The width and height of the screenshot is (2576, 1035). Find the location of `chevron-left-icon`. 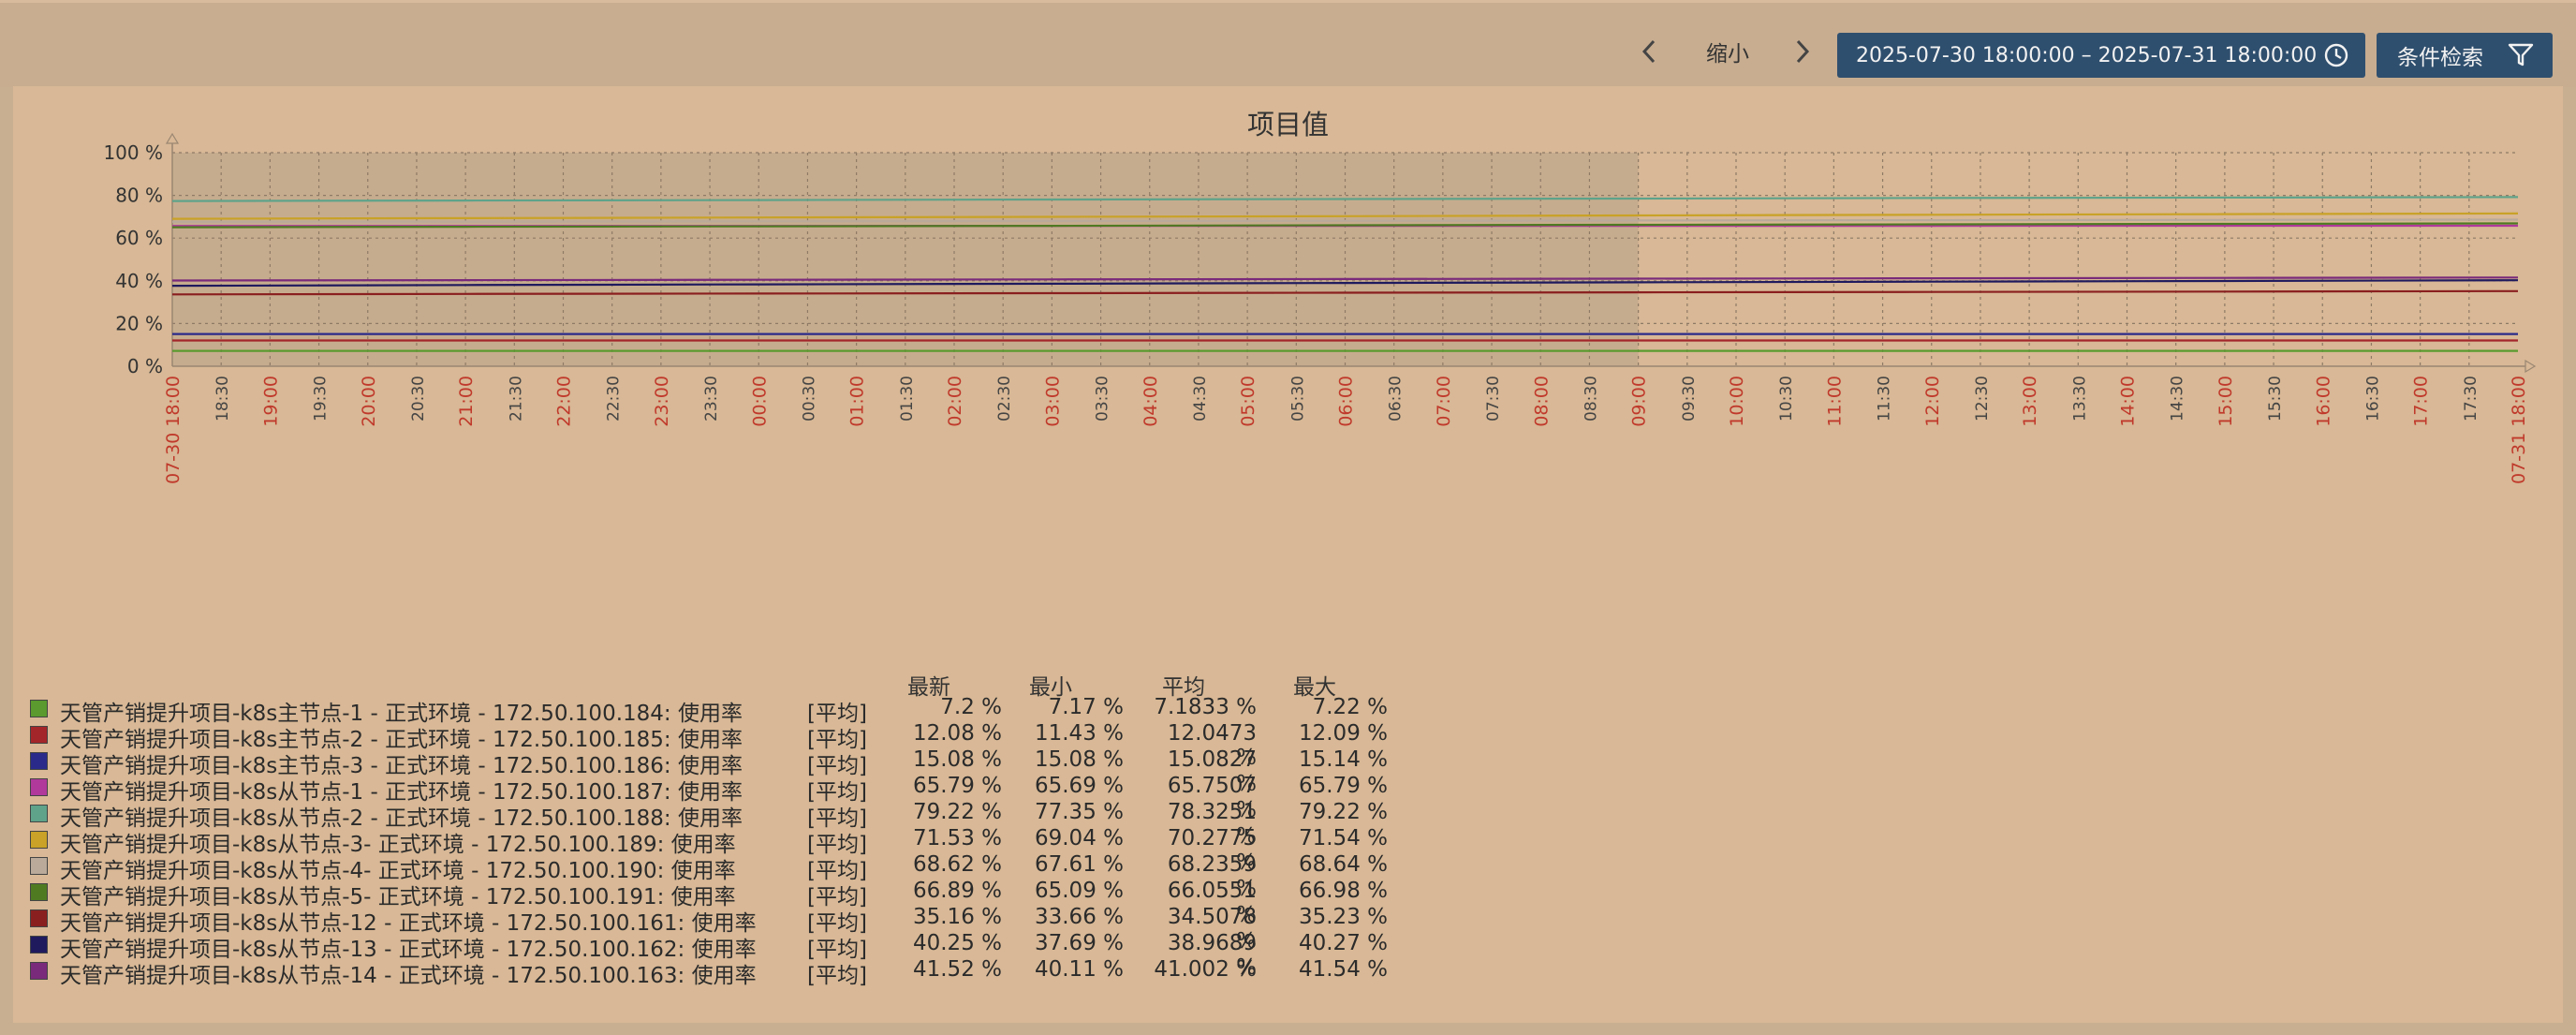

chevron-left-icon is located at coordinates (1648, 52).